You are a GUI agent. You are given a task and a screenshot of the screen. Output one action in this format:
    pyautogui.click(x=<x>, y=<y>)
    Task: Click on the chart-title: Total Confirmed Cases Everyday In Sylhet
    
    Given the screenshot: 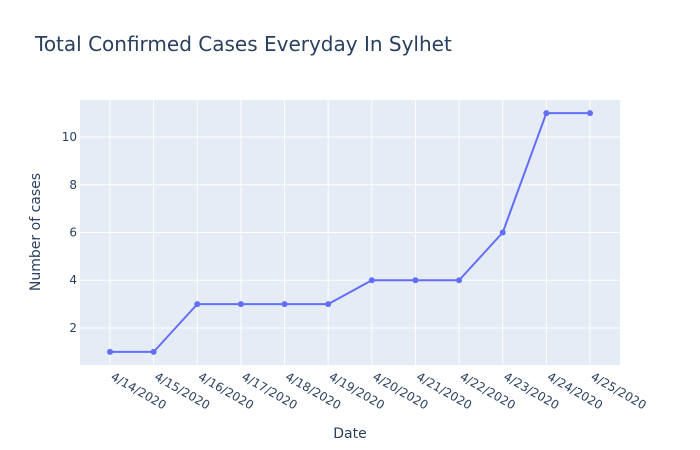 What is the action you would take?
    pyautogui.click(x=243, y=44)
    